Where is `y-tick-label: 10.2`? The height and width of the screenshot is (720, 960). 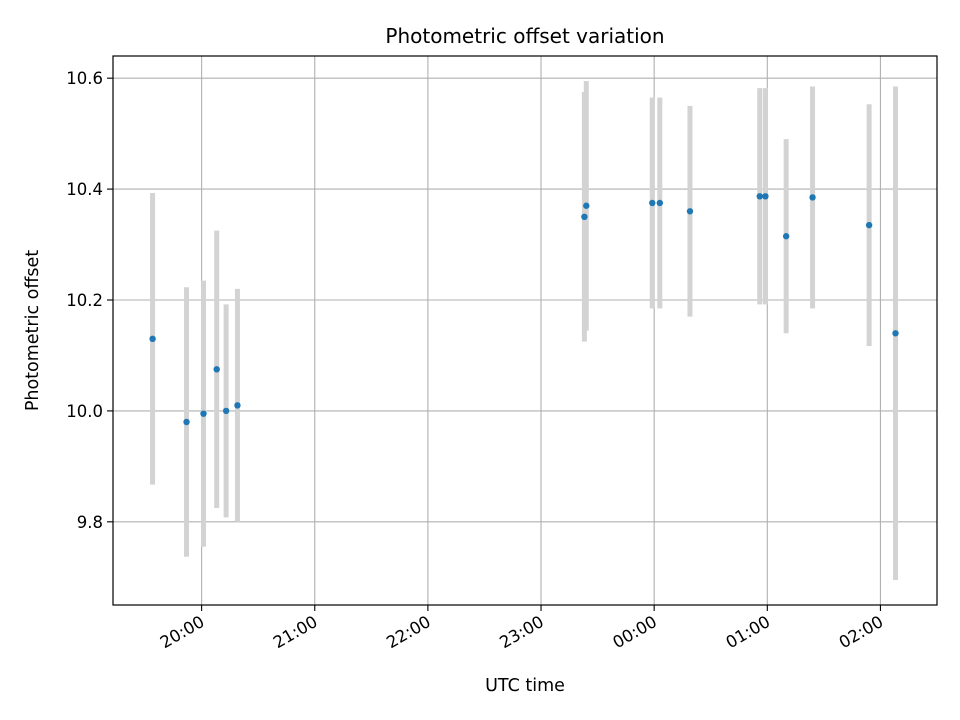 y-tick-label: 10.2 is located at coordinates (84, 300).